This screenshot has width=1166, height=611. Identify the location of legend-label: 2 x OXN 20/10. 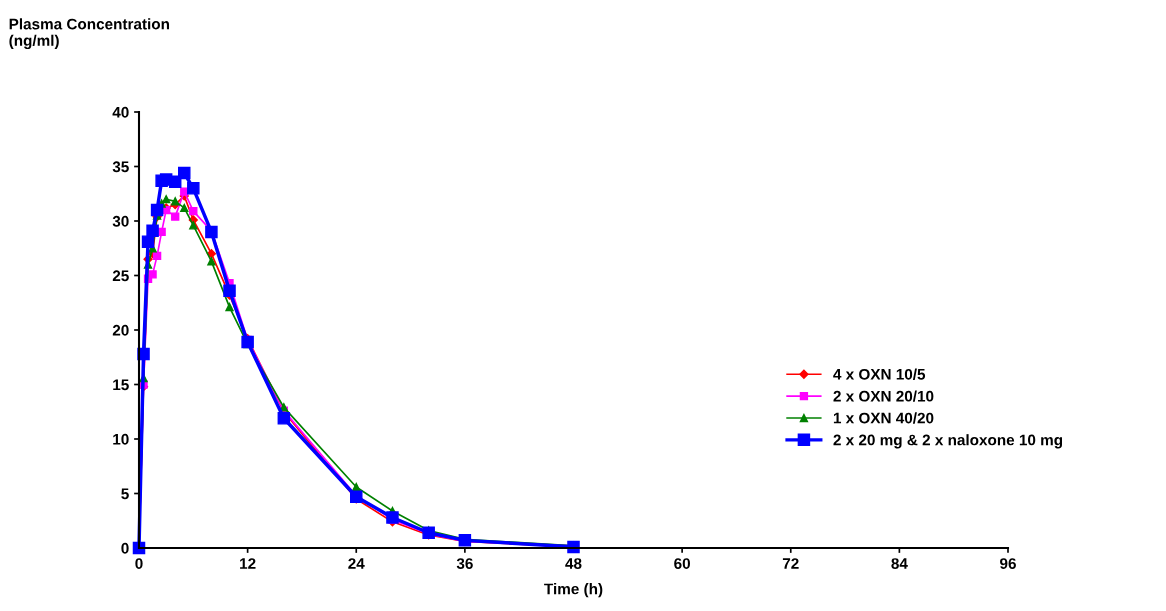
(883, 396).